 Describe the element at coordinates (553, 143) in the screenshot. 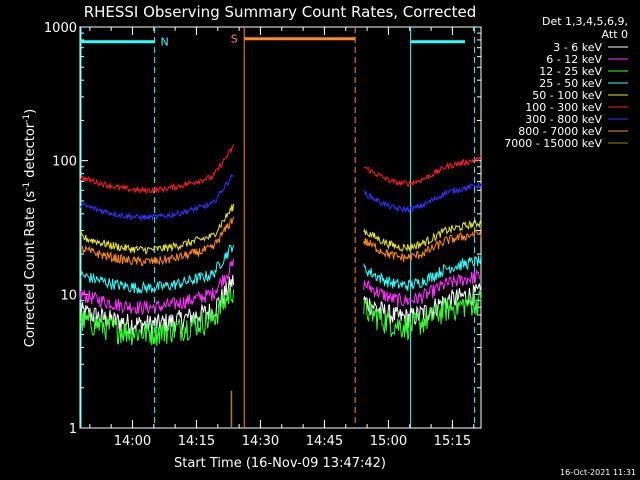

I see `legend-label: 7000 - 15000 keV` at that location.